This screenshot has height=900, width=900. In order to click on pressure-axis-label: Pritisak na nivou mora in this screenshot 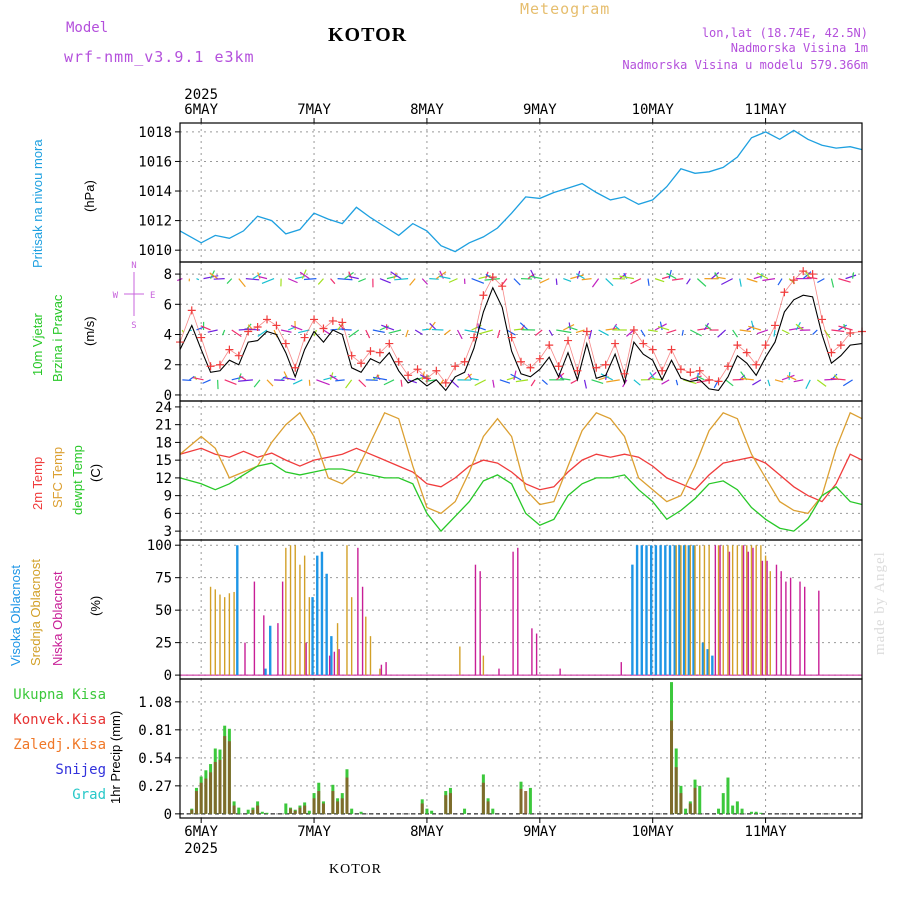, I will do `click(37, 203)`.